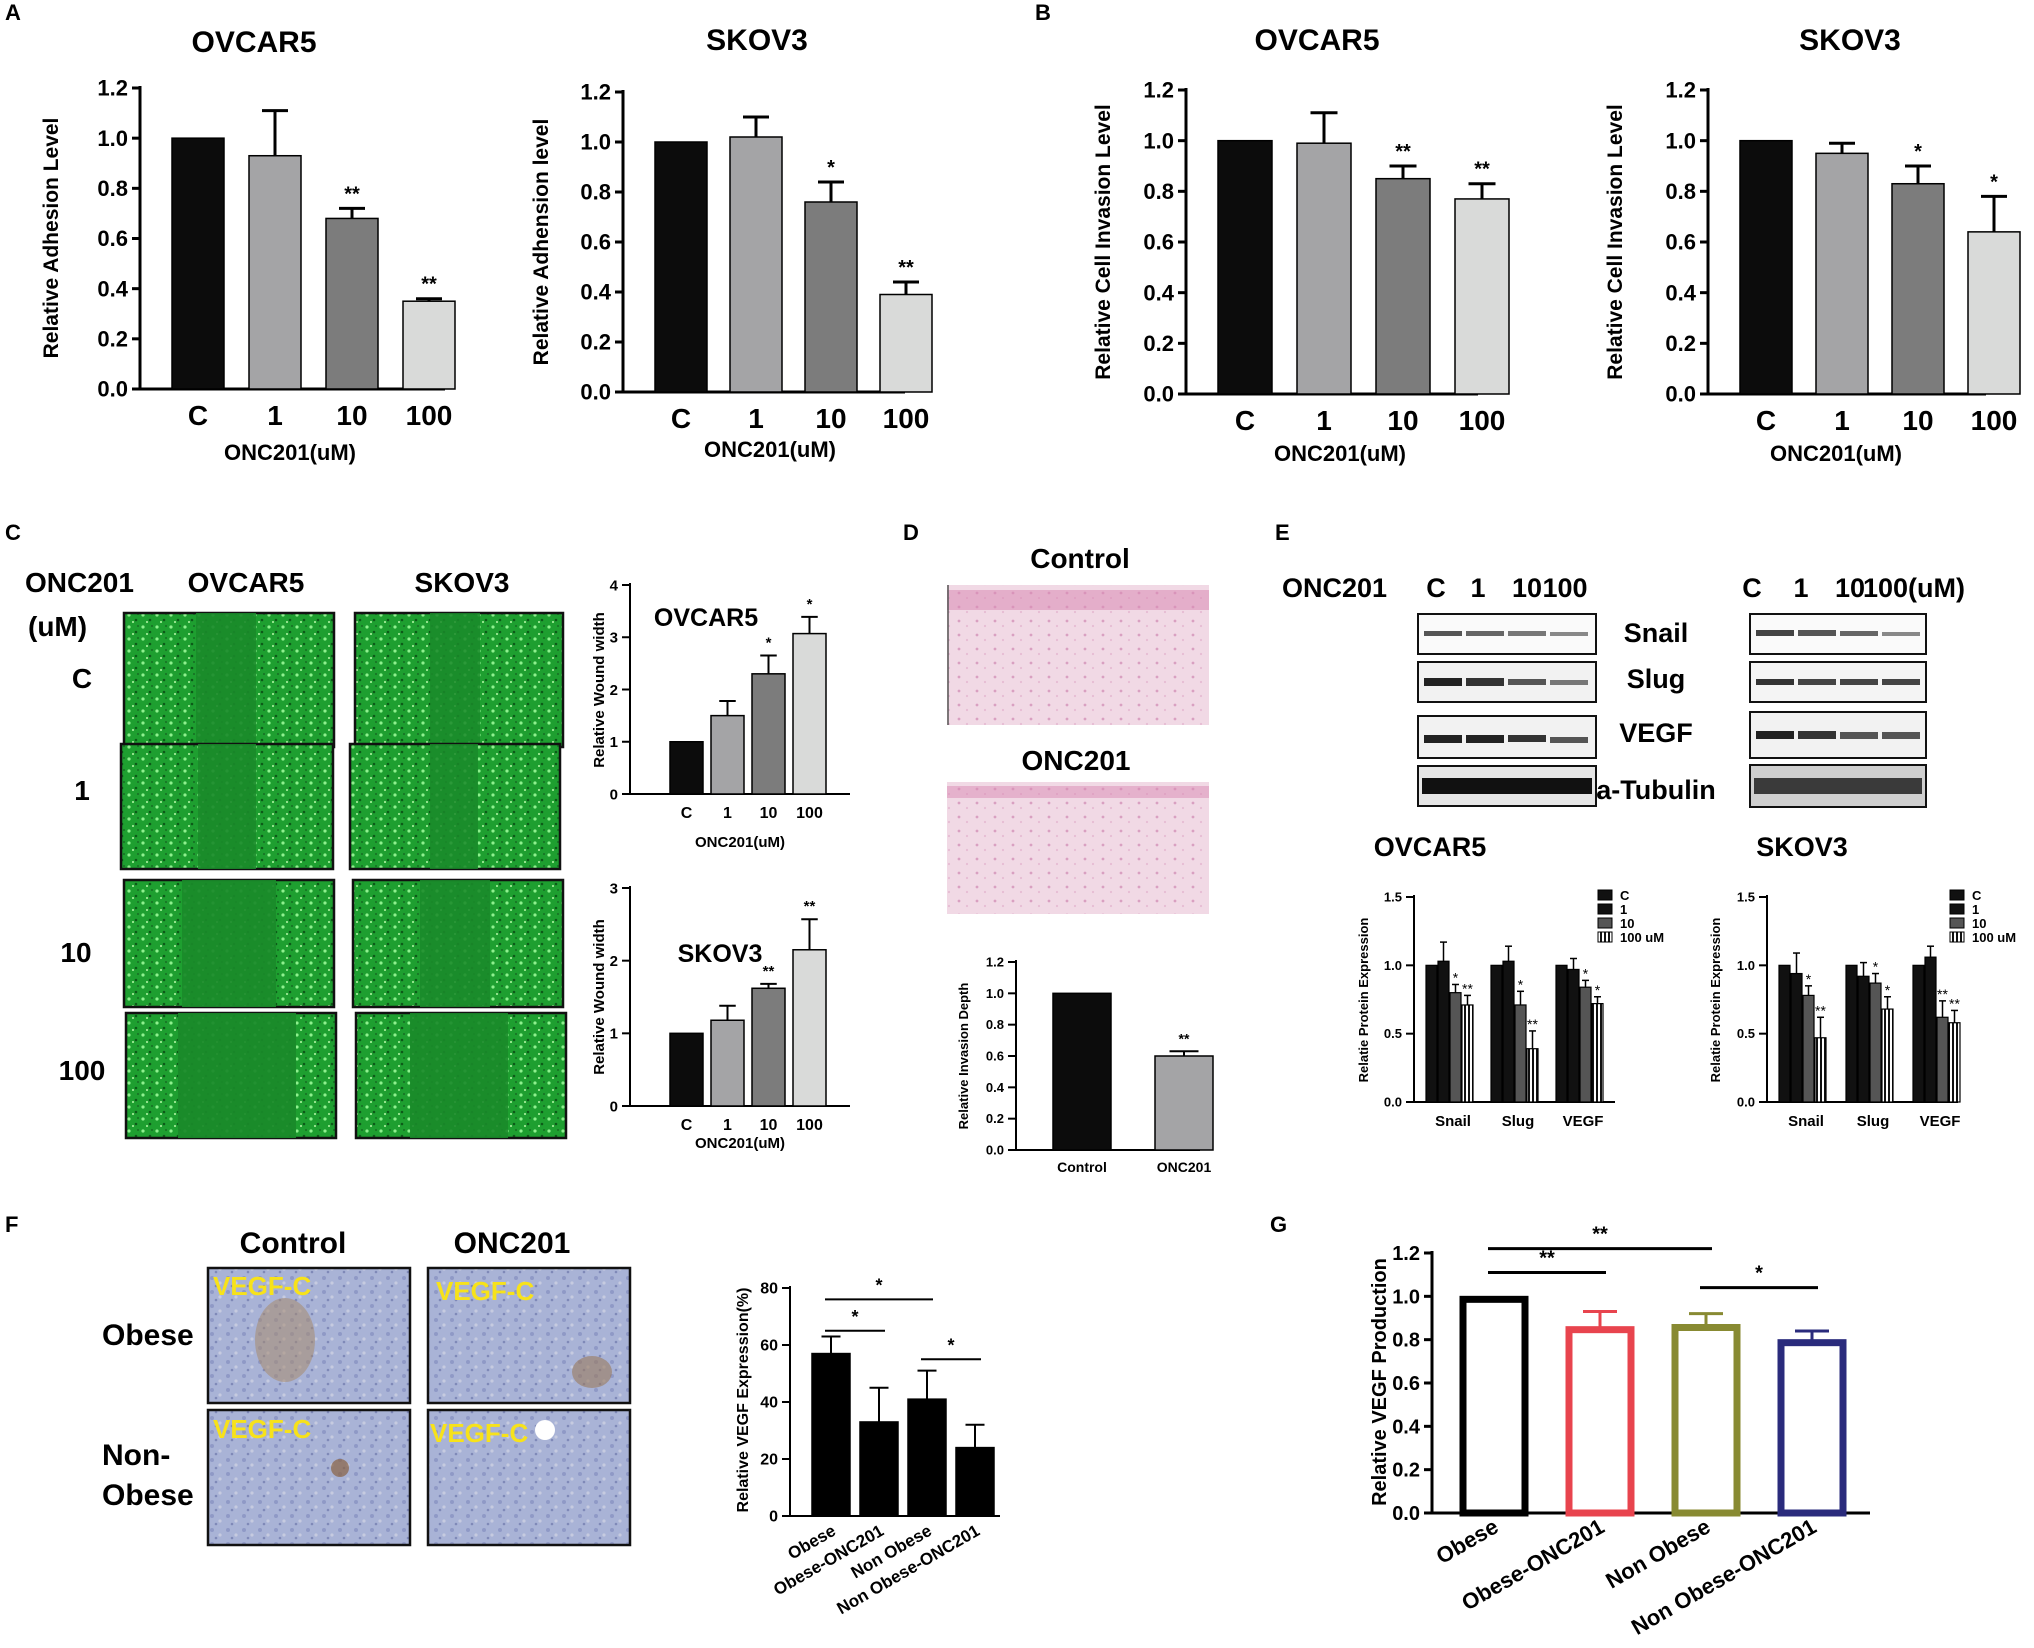 This screenshot has height=1648, width=2034. I want to click on panel-c-column-skov3: SKOV3, so click(462, 582).